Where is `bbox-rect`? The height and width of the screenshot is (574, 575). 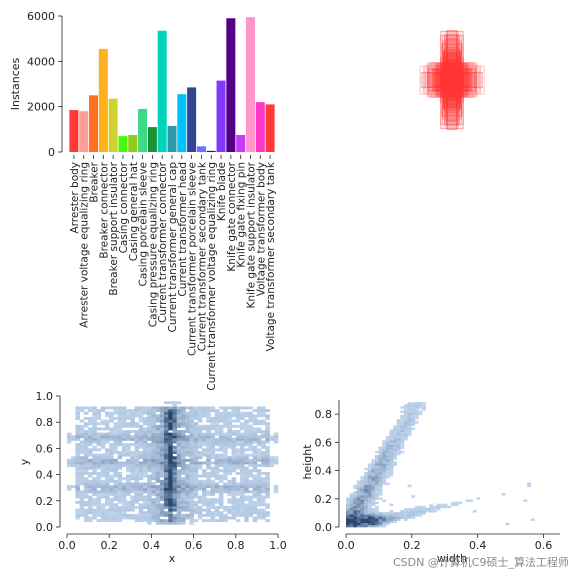
bbox-rect is located at coordinates (452, 80).